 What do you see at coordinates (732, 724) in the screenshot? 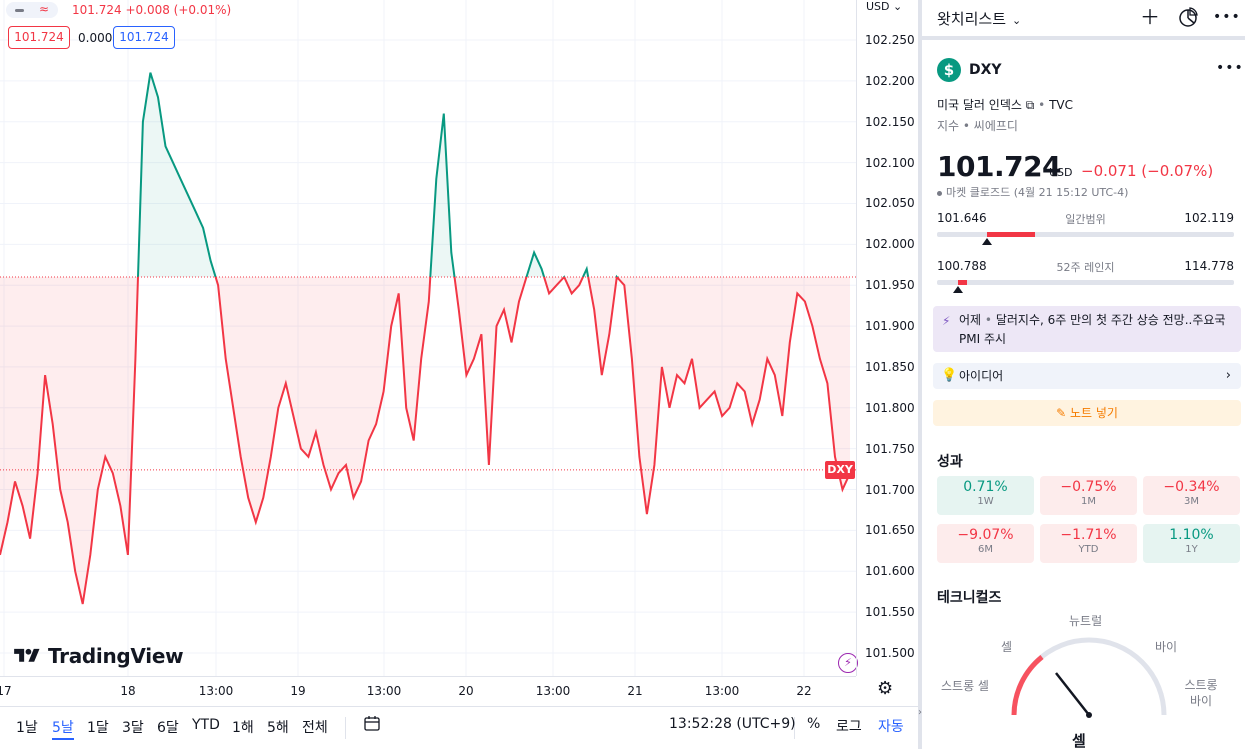
I see `clock-timezone: 13:52:28 (UTC+9)` at bounding box center [732, 724].